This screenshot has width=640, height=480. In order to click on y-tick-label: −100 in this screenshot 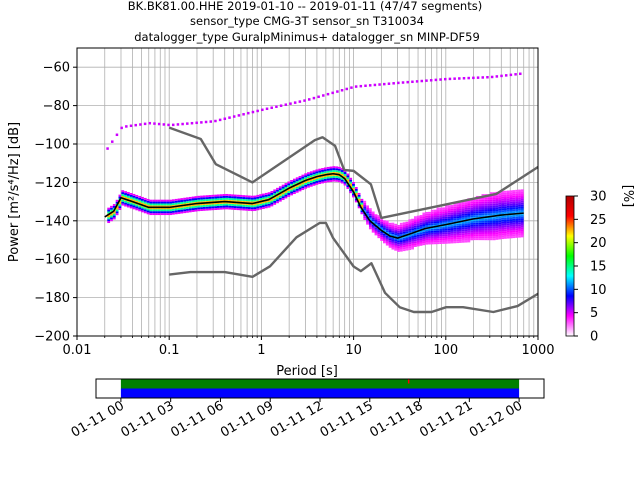, I will do `click(52, 145)`.